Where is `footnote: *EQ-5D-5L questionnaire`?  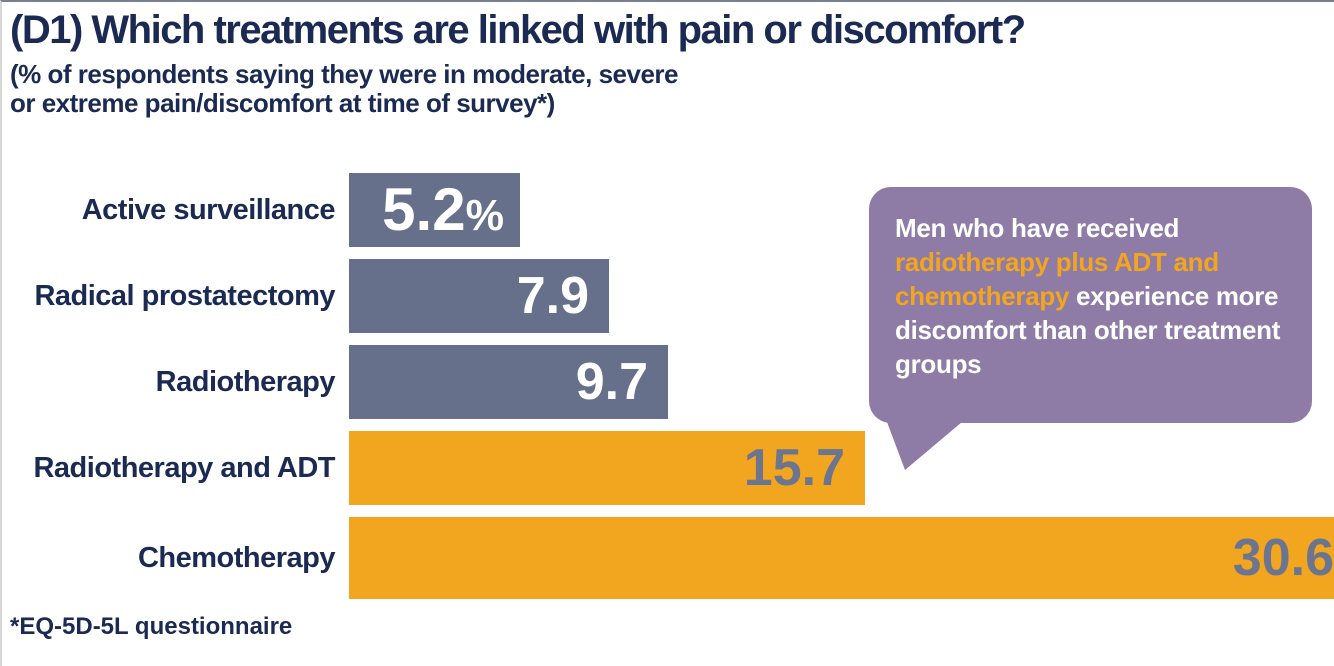 footnote: *EQ-5D-5L questionnaire is located at coordinates (151, 626).